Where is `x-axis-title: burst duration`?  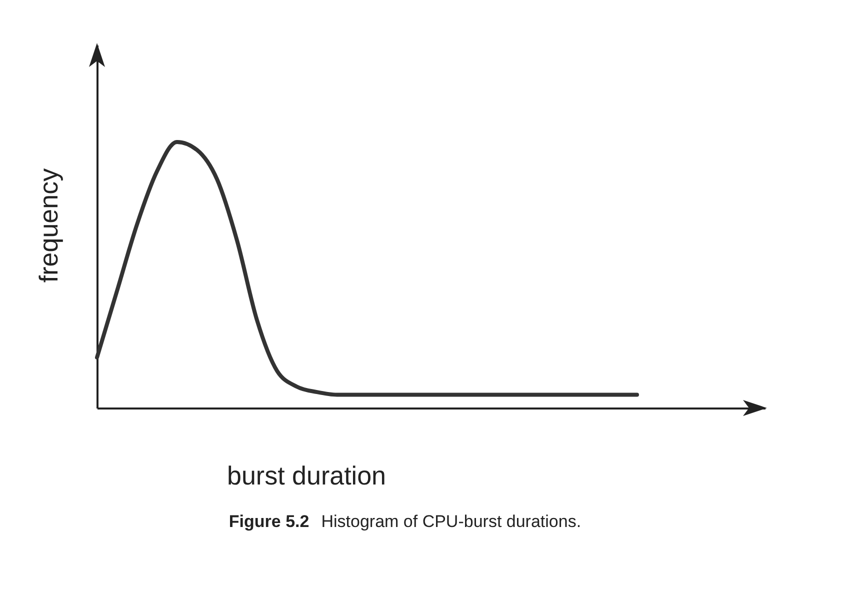
x-axis-title: burst duration is located at coordinates (306, 475).